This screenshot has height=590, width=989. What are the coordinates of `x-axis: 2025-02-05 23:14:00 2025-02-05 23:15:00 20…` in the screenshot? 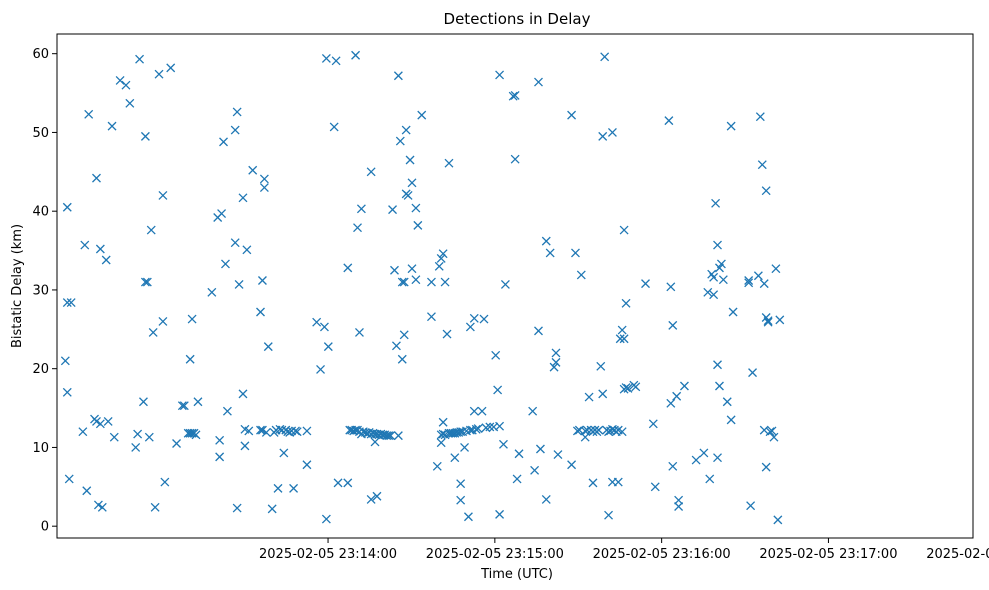 It's located at (624, 550).